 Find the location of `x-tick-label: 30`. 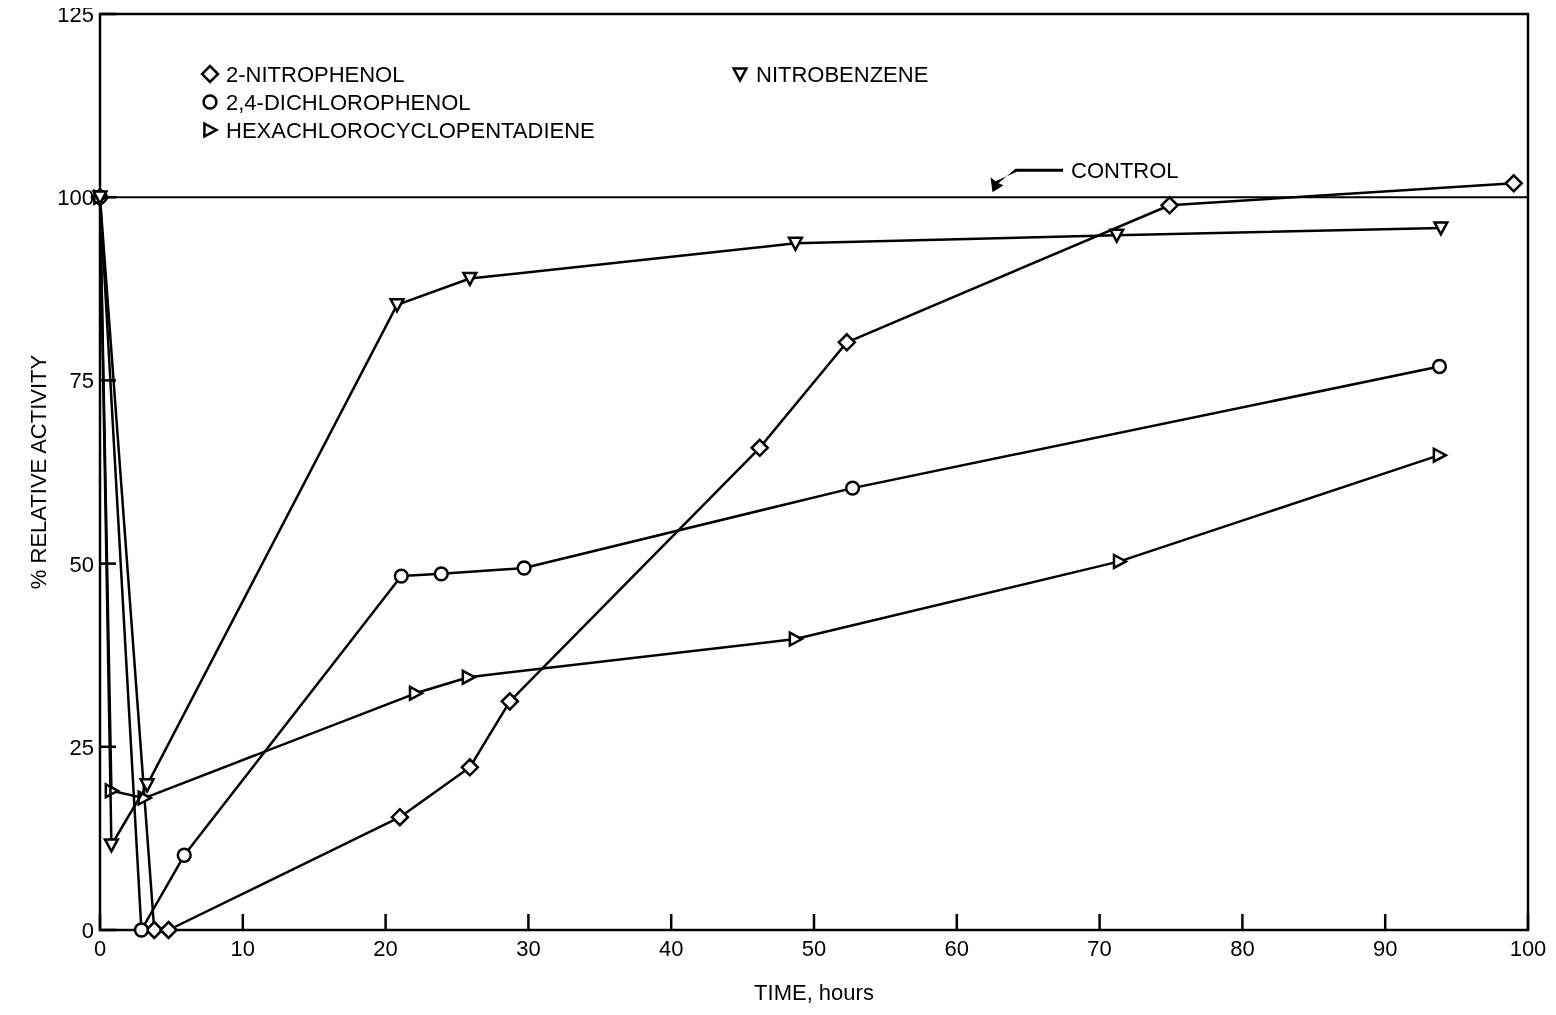

x-tick-label: 30 is located at coordinates (528, 948).